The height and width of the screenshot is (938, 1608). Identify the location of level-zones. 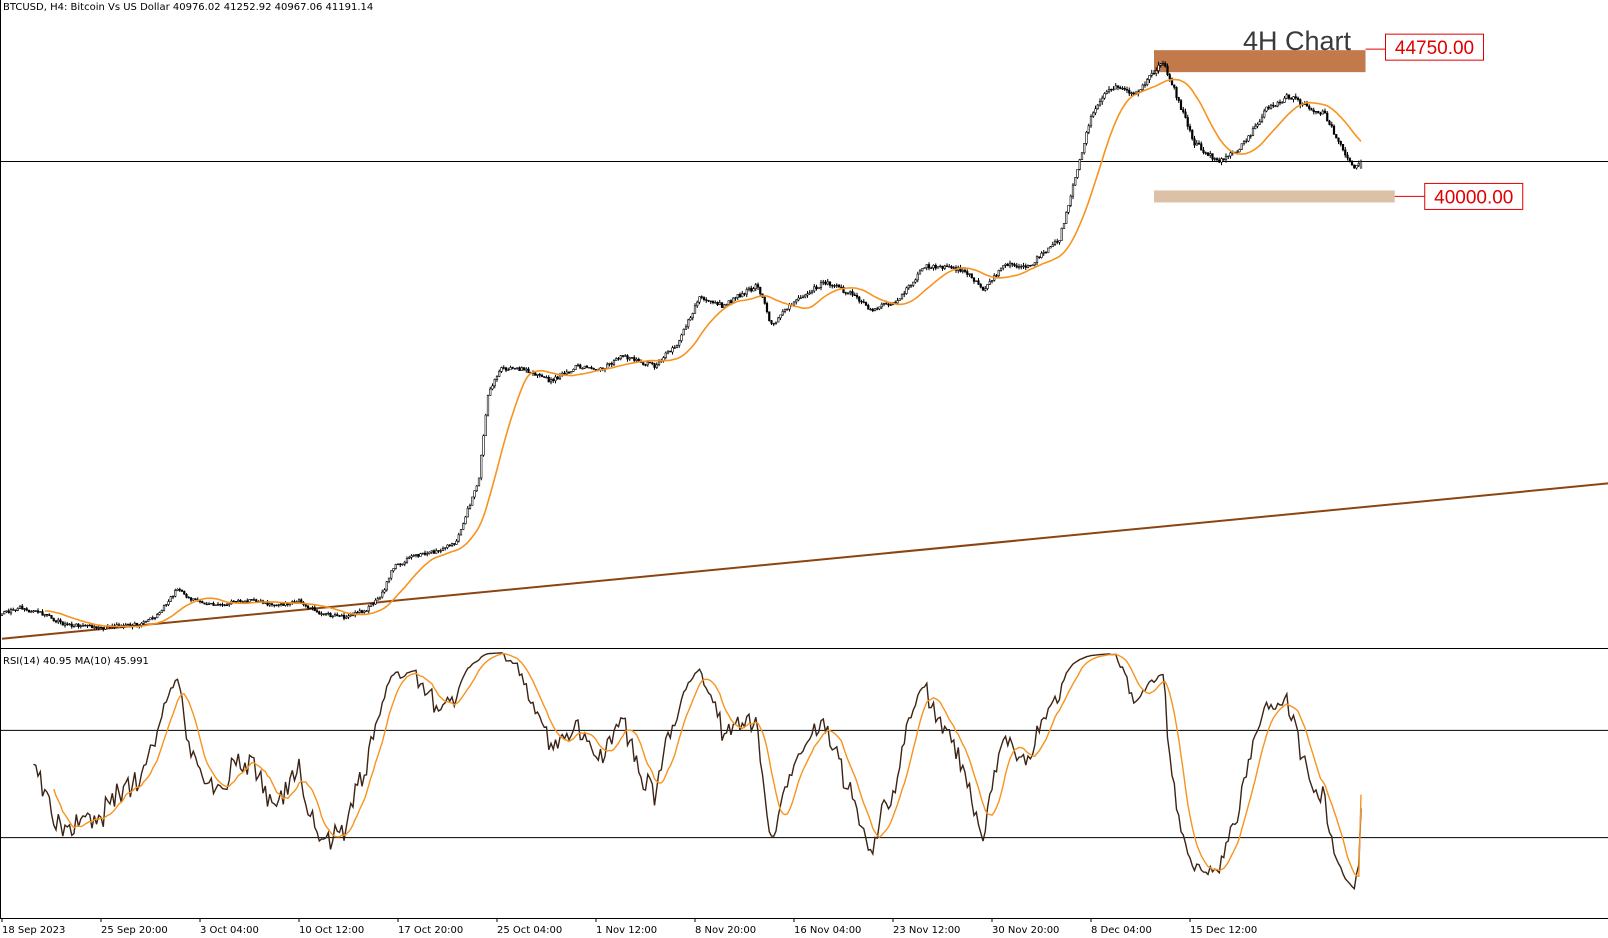
(1274, 126).